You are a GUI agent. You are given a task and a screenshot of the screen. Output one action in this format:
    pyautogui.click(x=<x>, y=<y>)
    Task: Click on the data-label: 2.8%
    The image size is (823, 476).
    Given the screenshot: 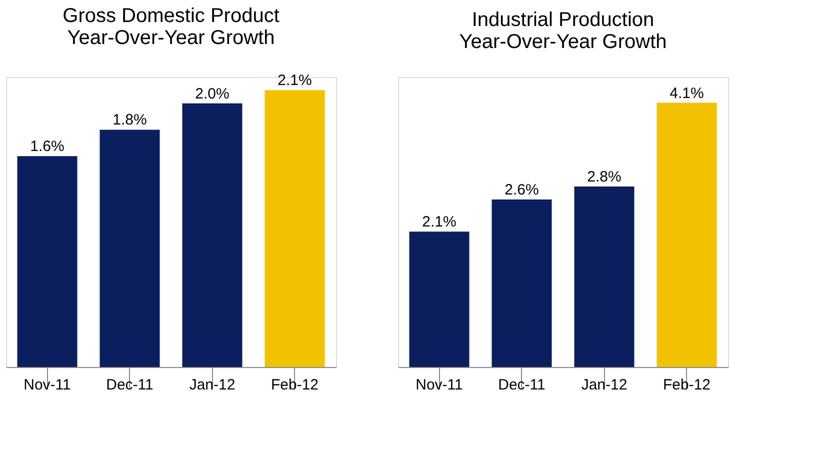 What is the action you would take?
    pyautogui.click(x=604, y=177)
    